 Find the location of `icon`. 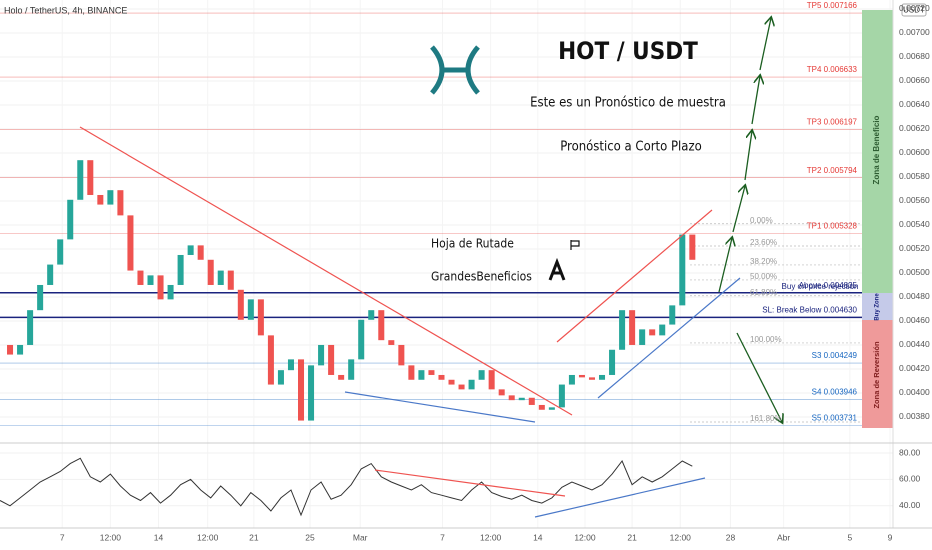

icon is located at coordinates (557, 269).